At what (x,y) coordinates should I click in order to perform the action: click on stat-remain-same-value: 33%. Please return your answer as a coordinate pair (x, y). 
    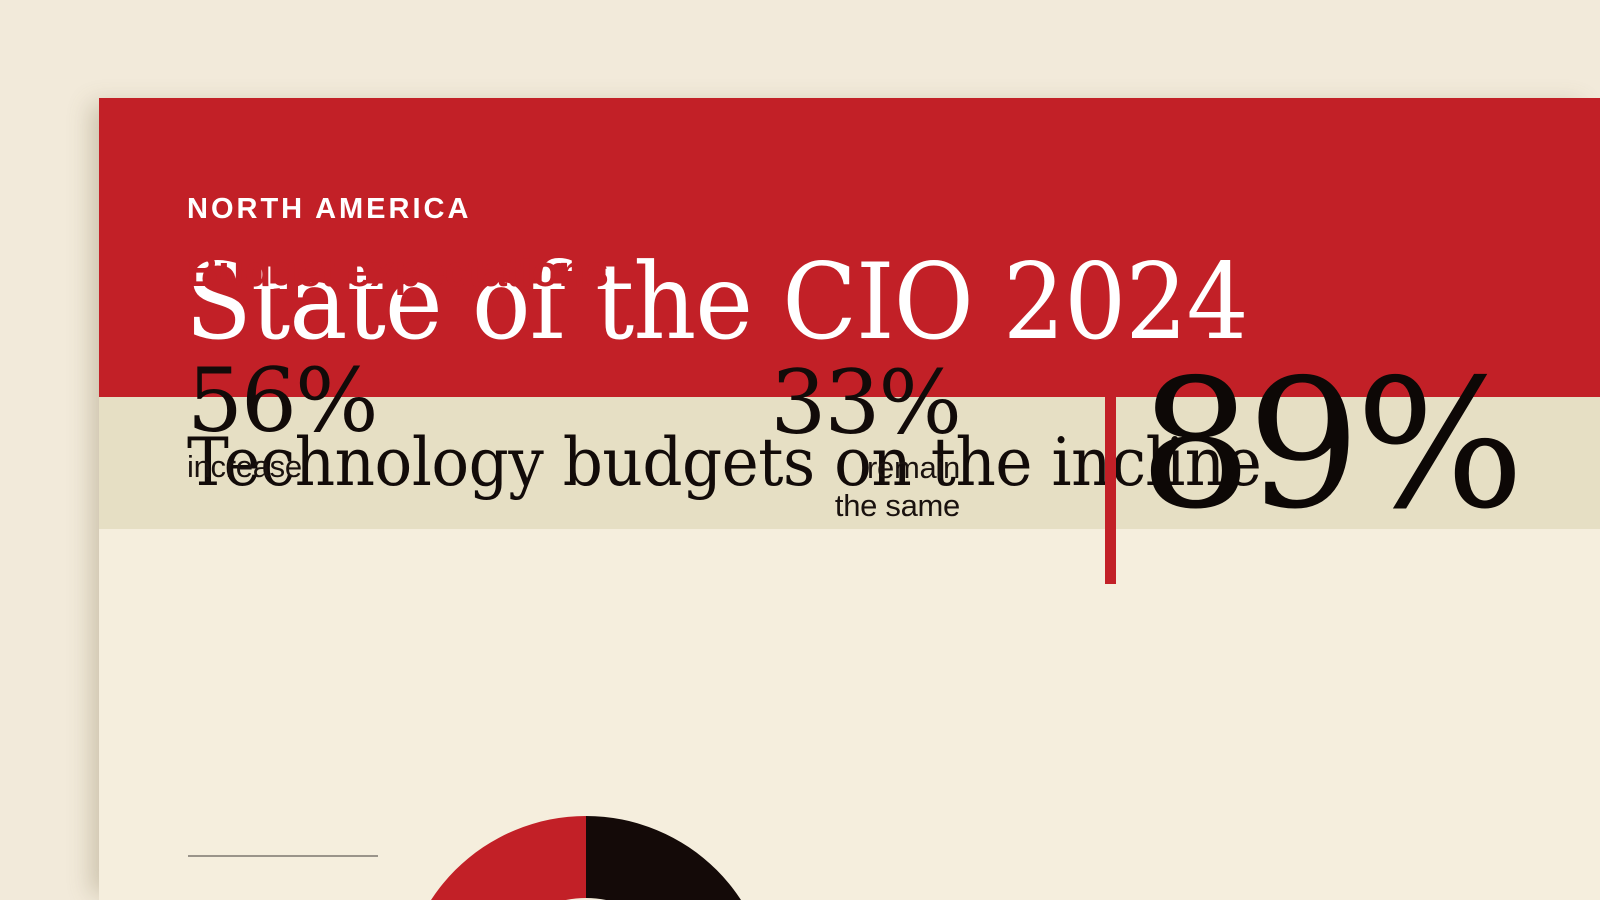
    Looking at the image, I should click on (866, 402).